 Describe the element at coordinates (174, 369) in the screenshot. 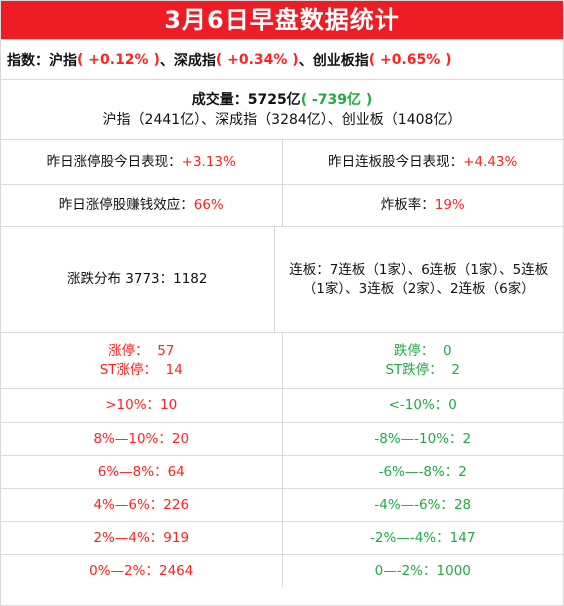

I see `stat-value: 14` at that location.